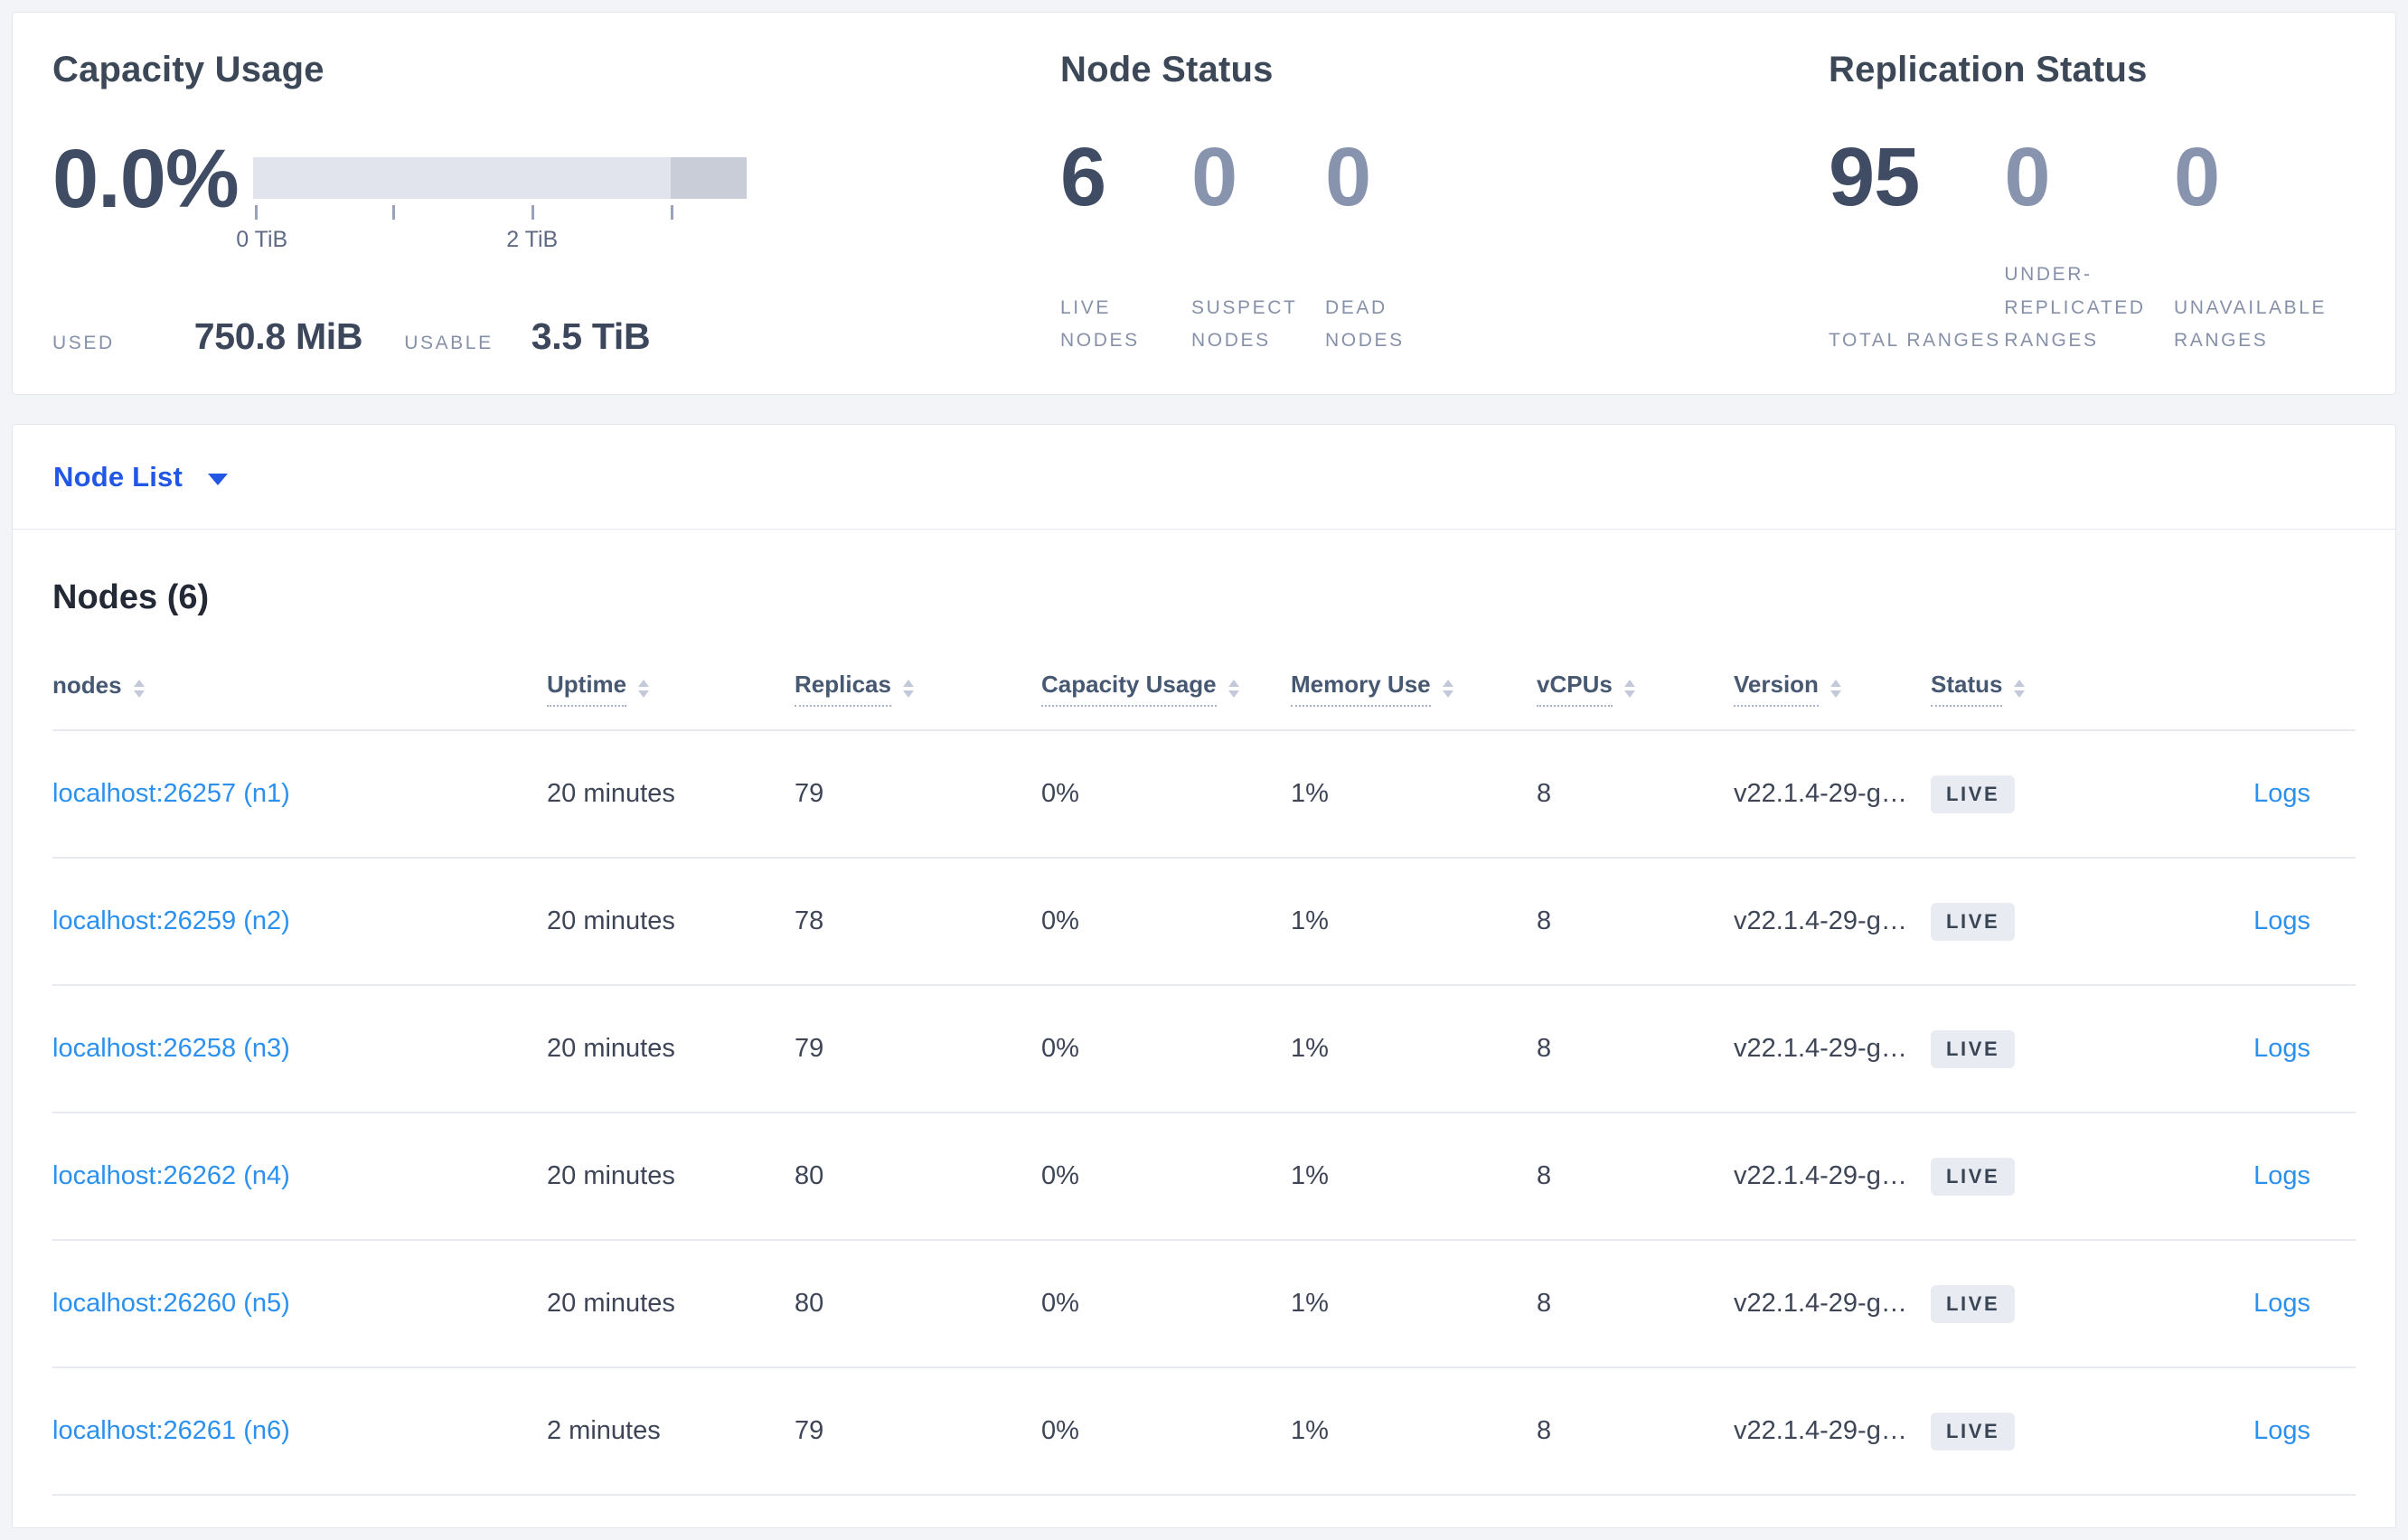 The height and width of the screenshot is (1540, 2408). What do you see at coordinates (188, 69) in the screenshot?
I see `capacity-usage-title: Capacity Usage` at bounding box center [188, 69].